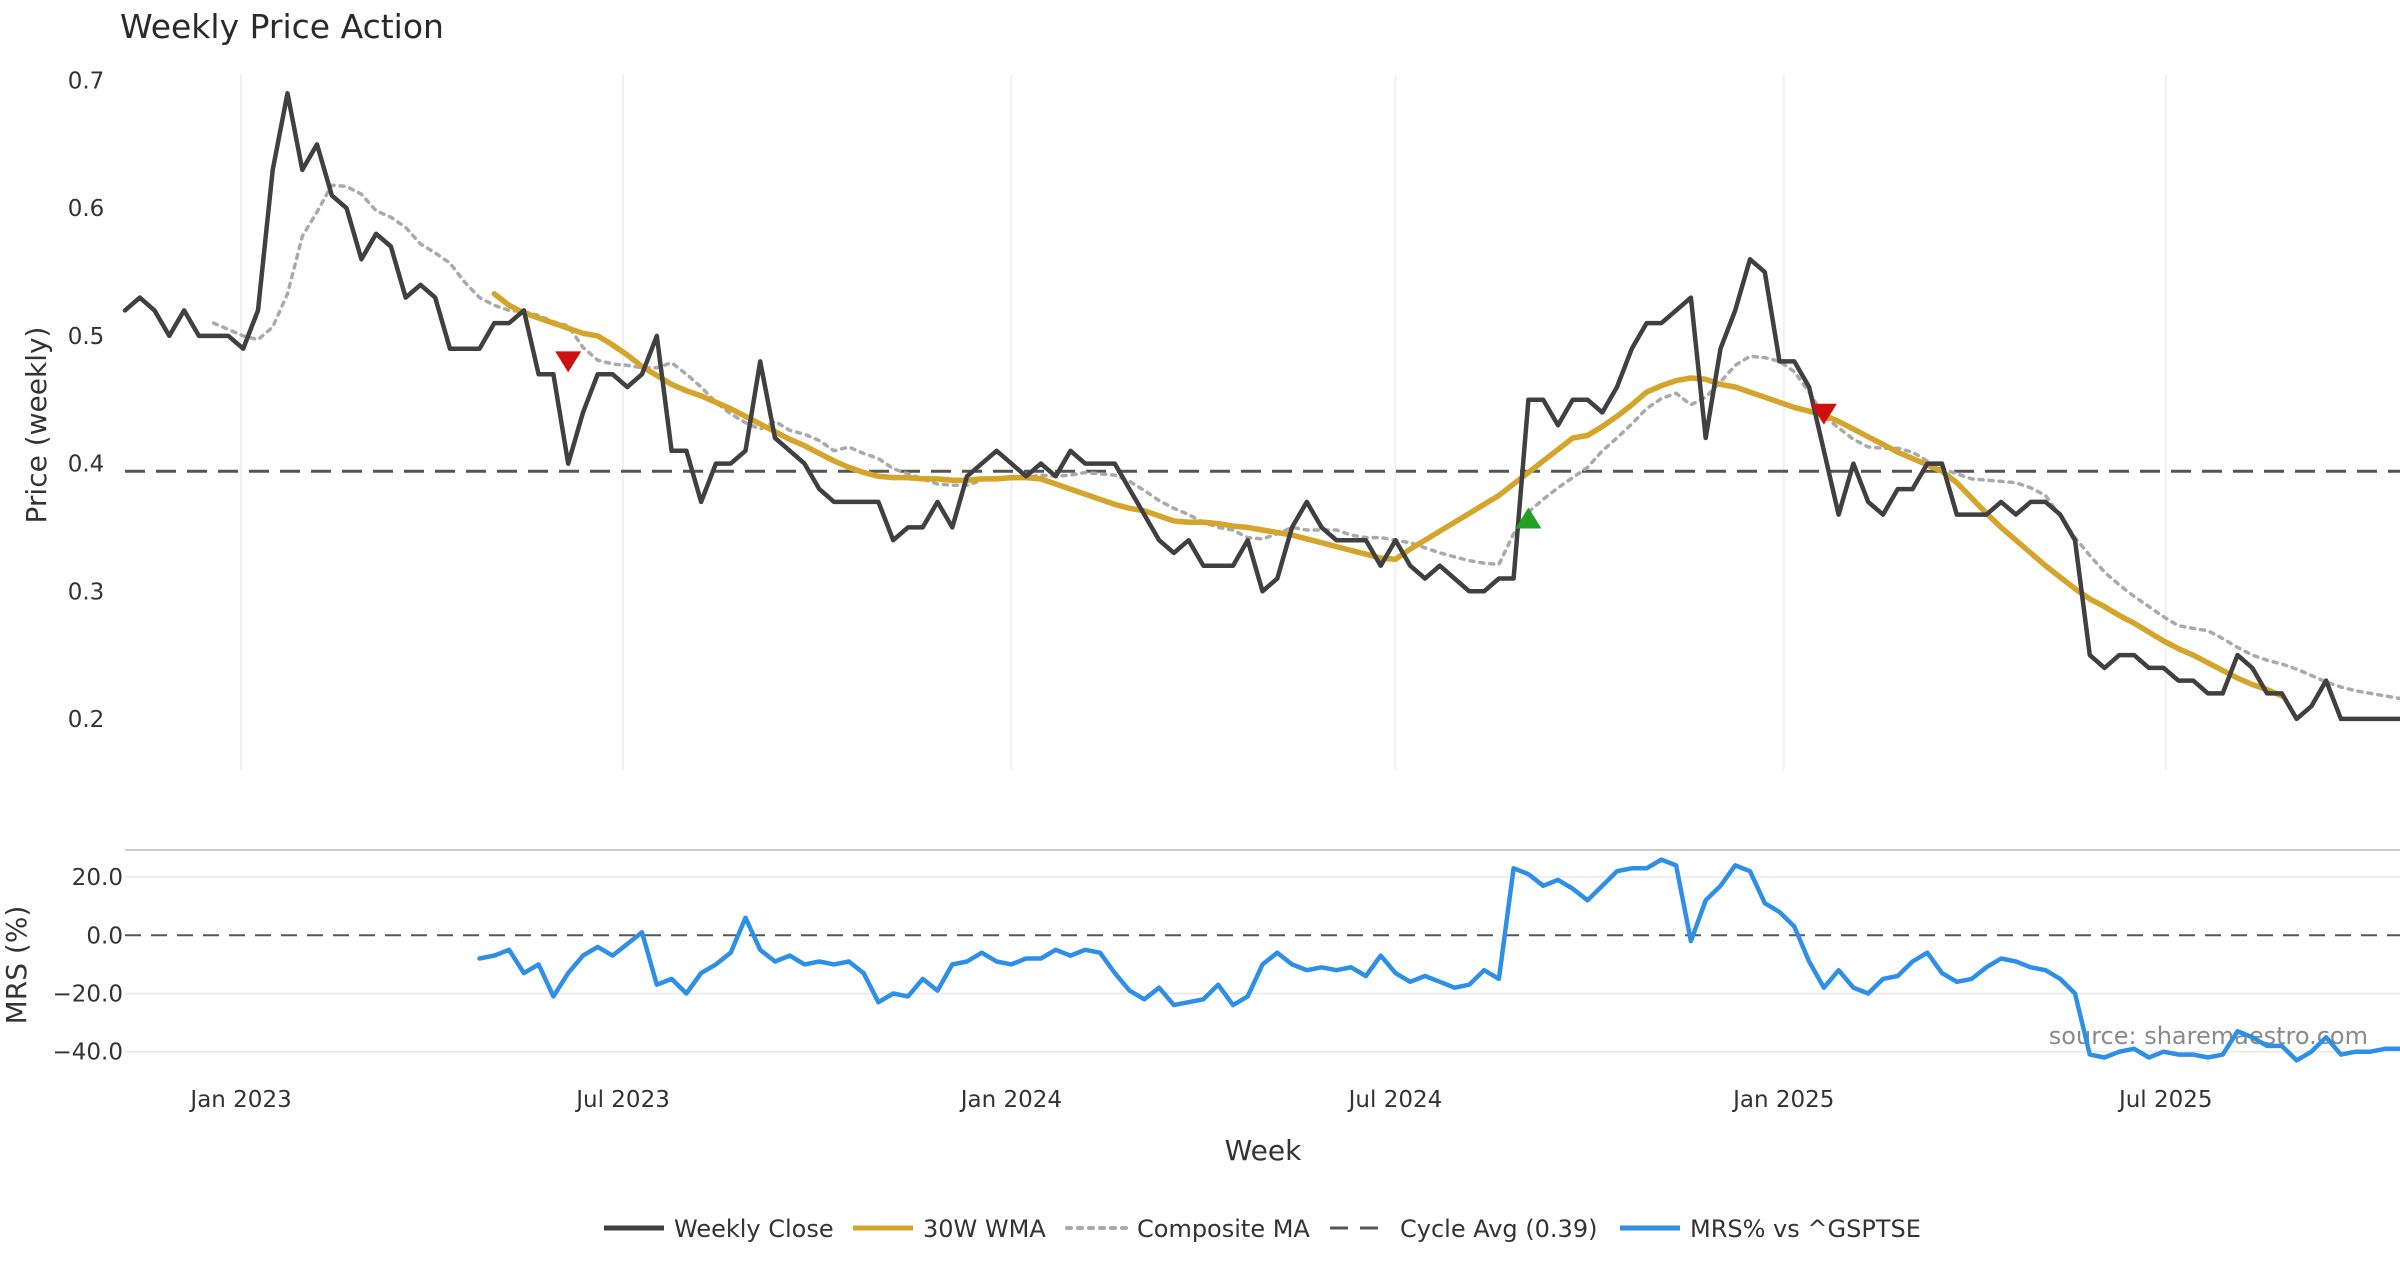 The height and width of the screenshot is (1264, 2400). What do you see at coordinates (86, 592) in the screenshot?
I see `price-y-tick-label: 0.3` at bounding box center [86, 592].